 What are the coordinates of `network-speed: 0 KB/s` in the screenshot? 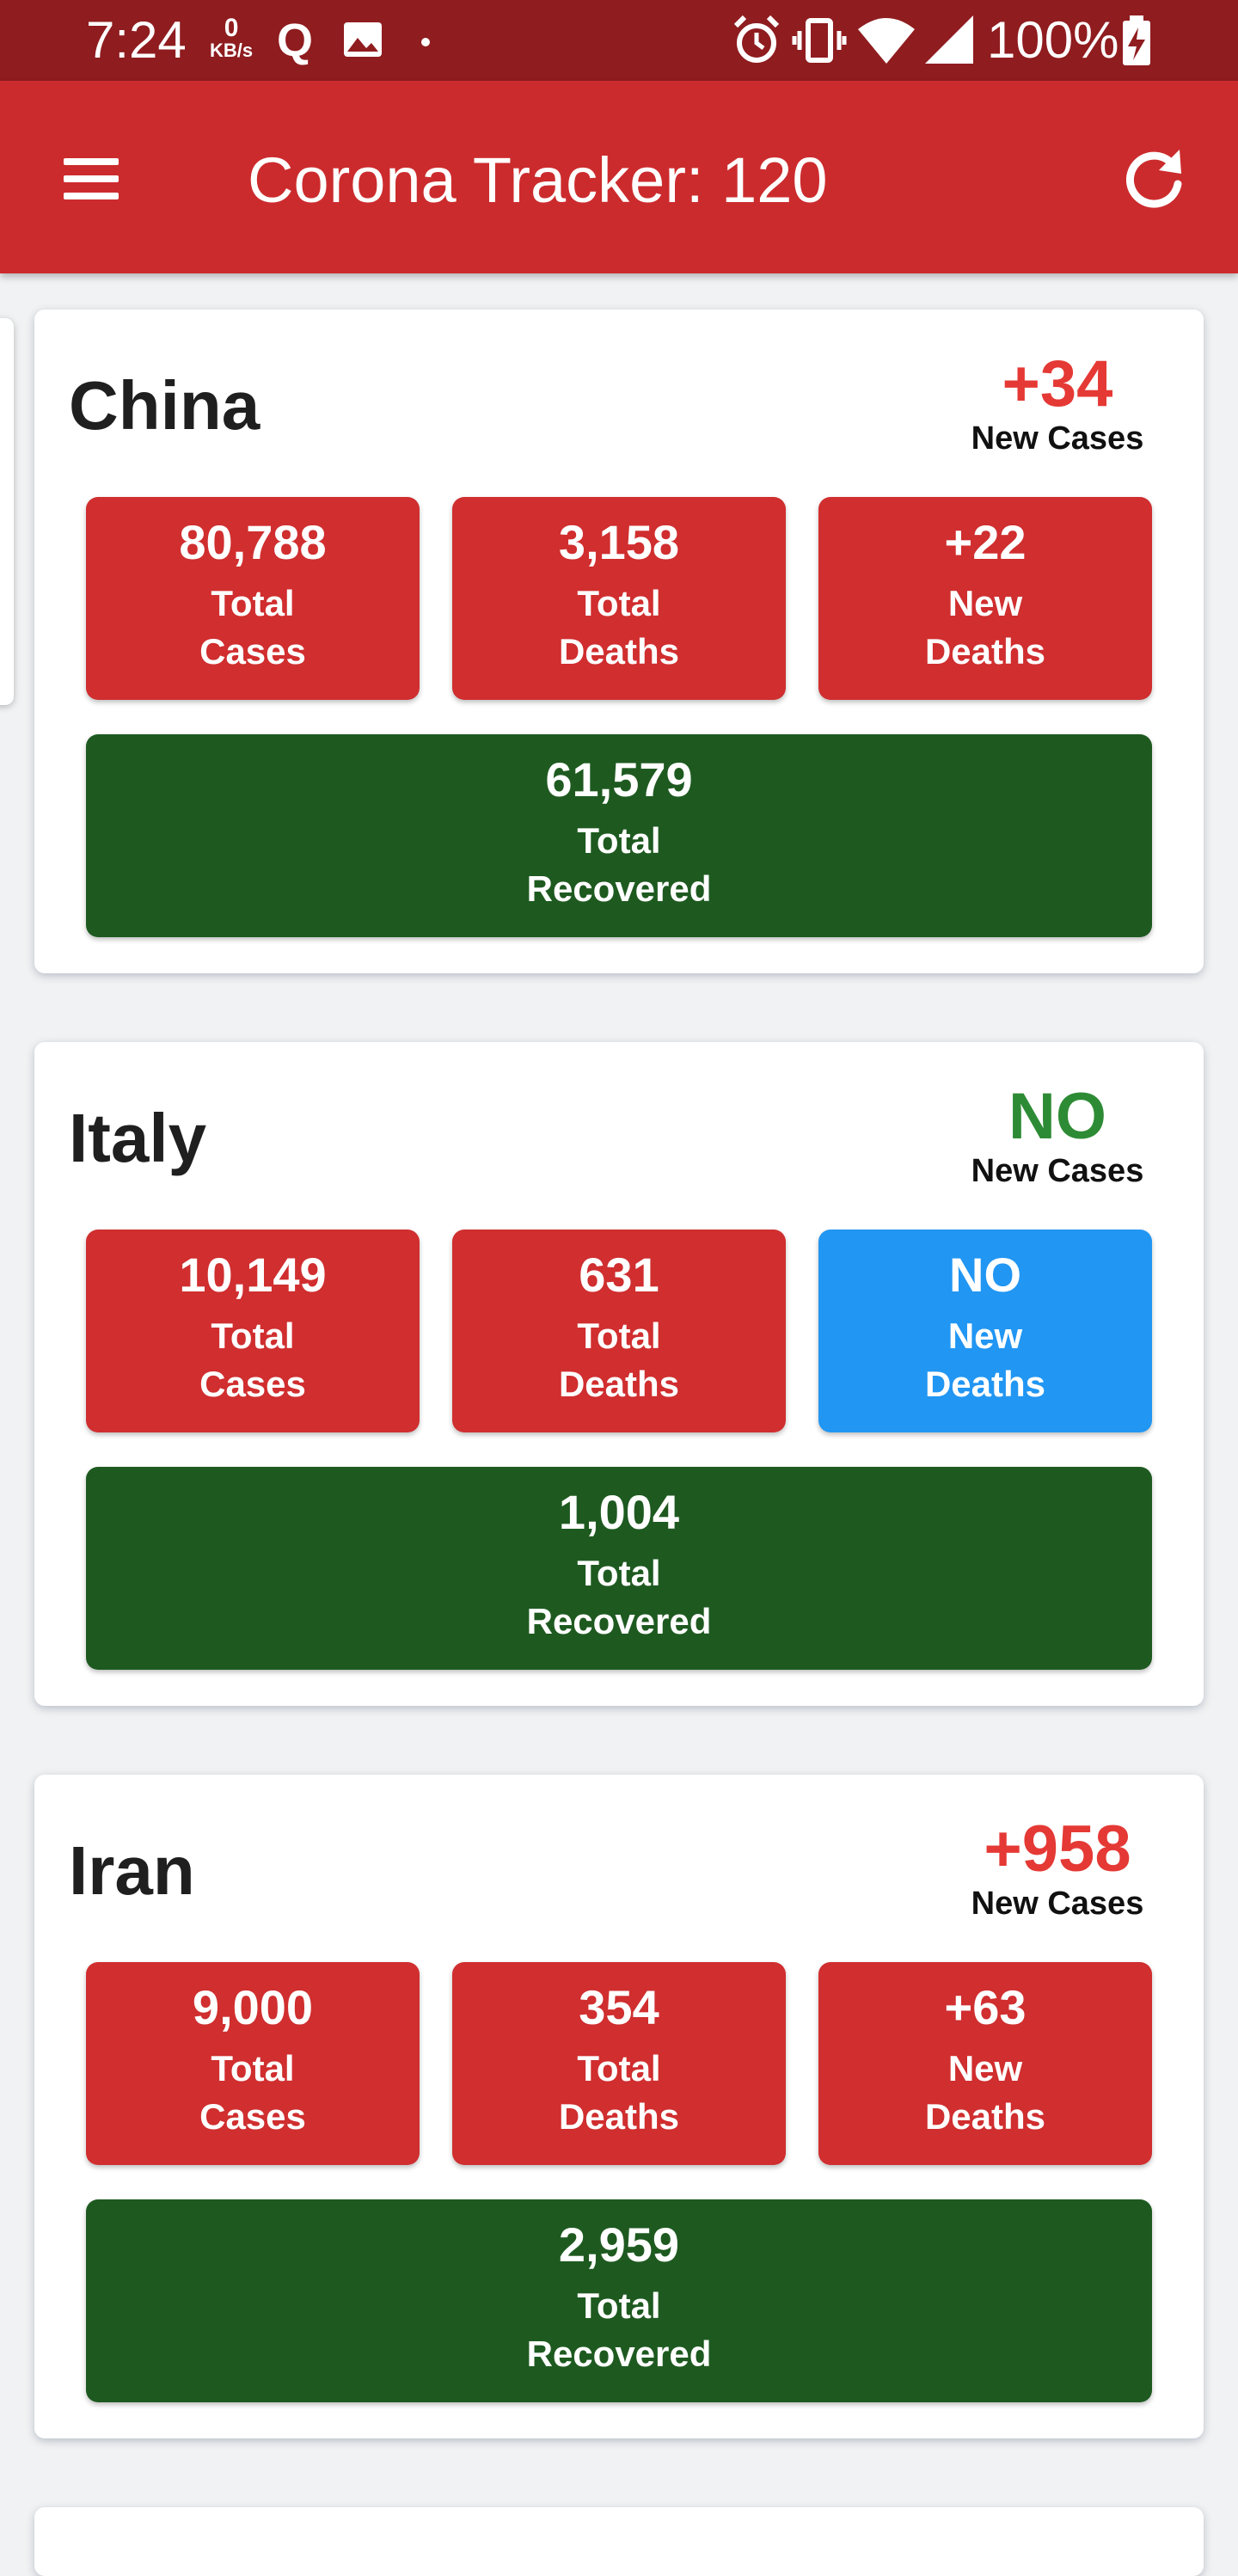 It's located at (232, 37).